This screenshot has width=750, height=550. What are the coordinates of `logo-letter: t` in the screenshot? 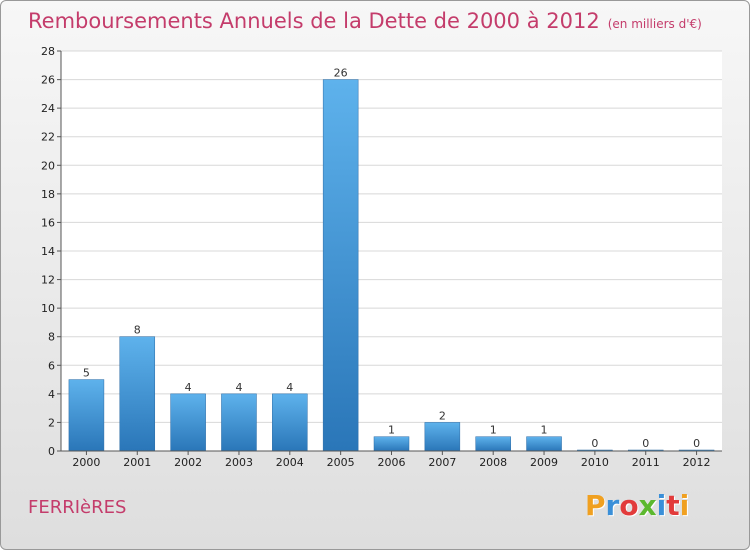 It's located at (673, 505).